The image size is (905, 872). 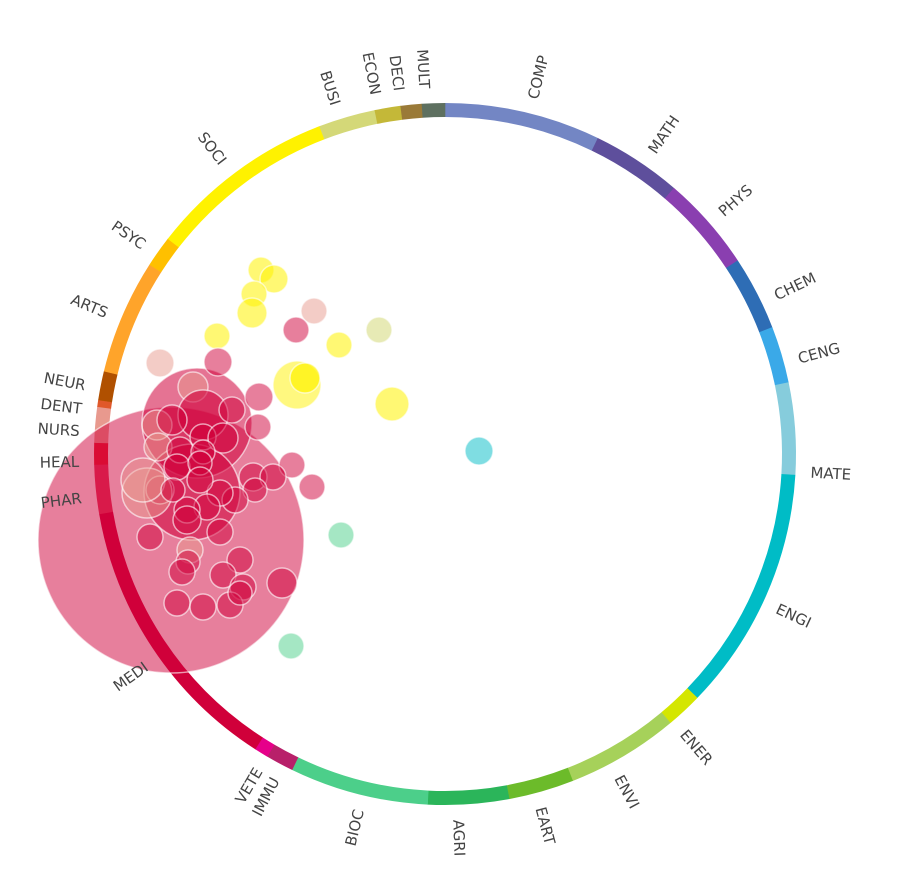 What do you see at coordinates (283, 757) in the screenshot?
I see `segment-arc-immu` at bounding box center [283, 757].